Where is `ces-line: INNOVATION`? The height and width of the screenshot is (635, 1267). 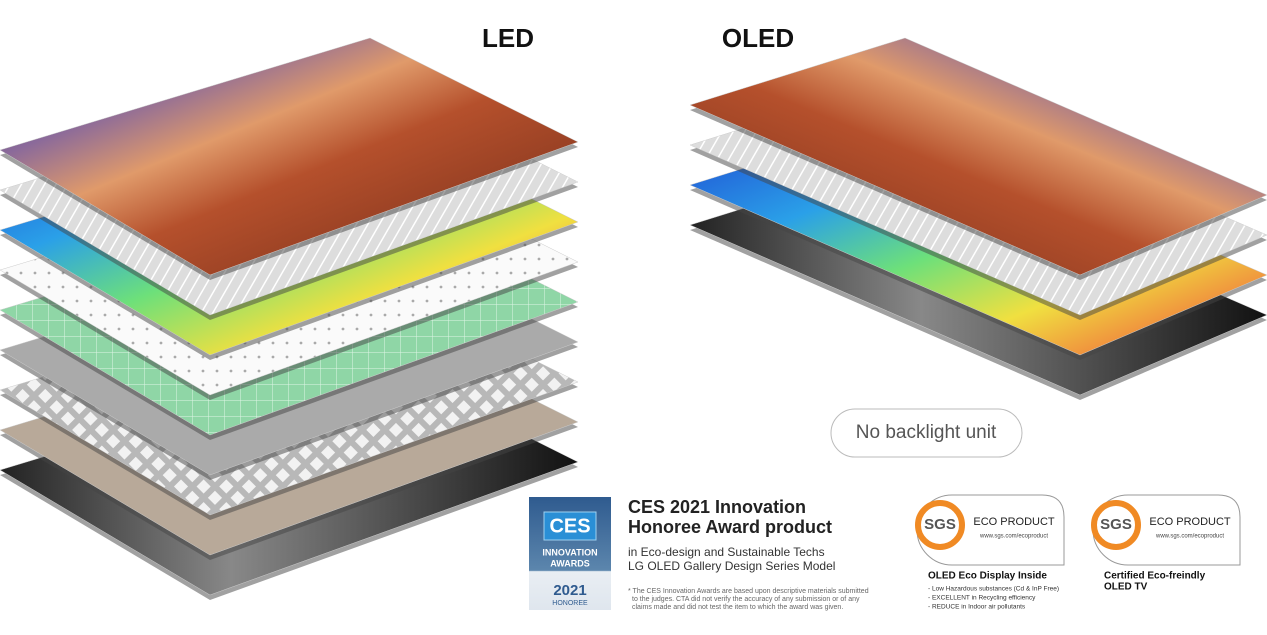
ces-line: INNOVATION is located at coordinates (569, 552).